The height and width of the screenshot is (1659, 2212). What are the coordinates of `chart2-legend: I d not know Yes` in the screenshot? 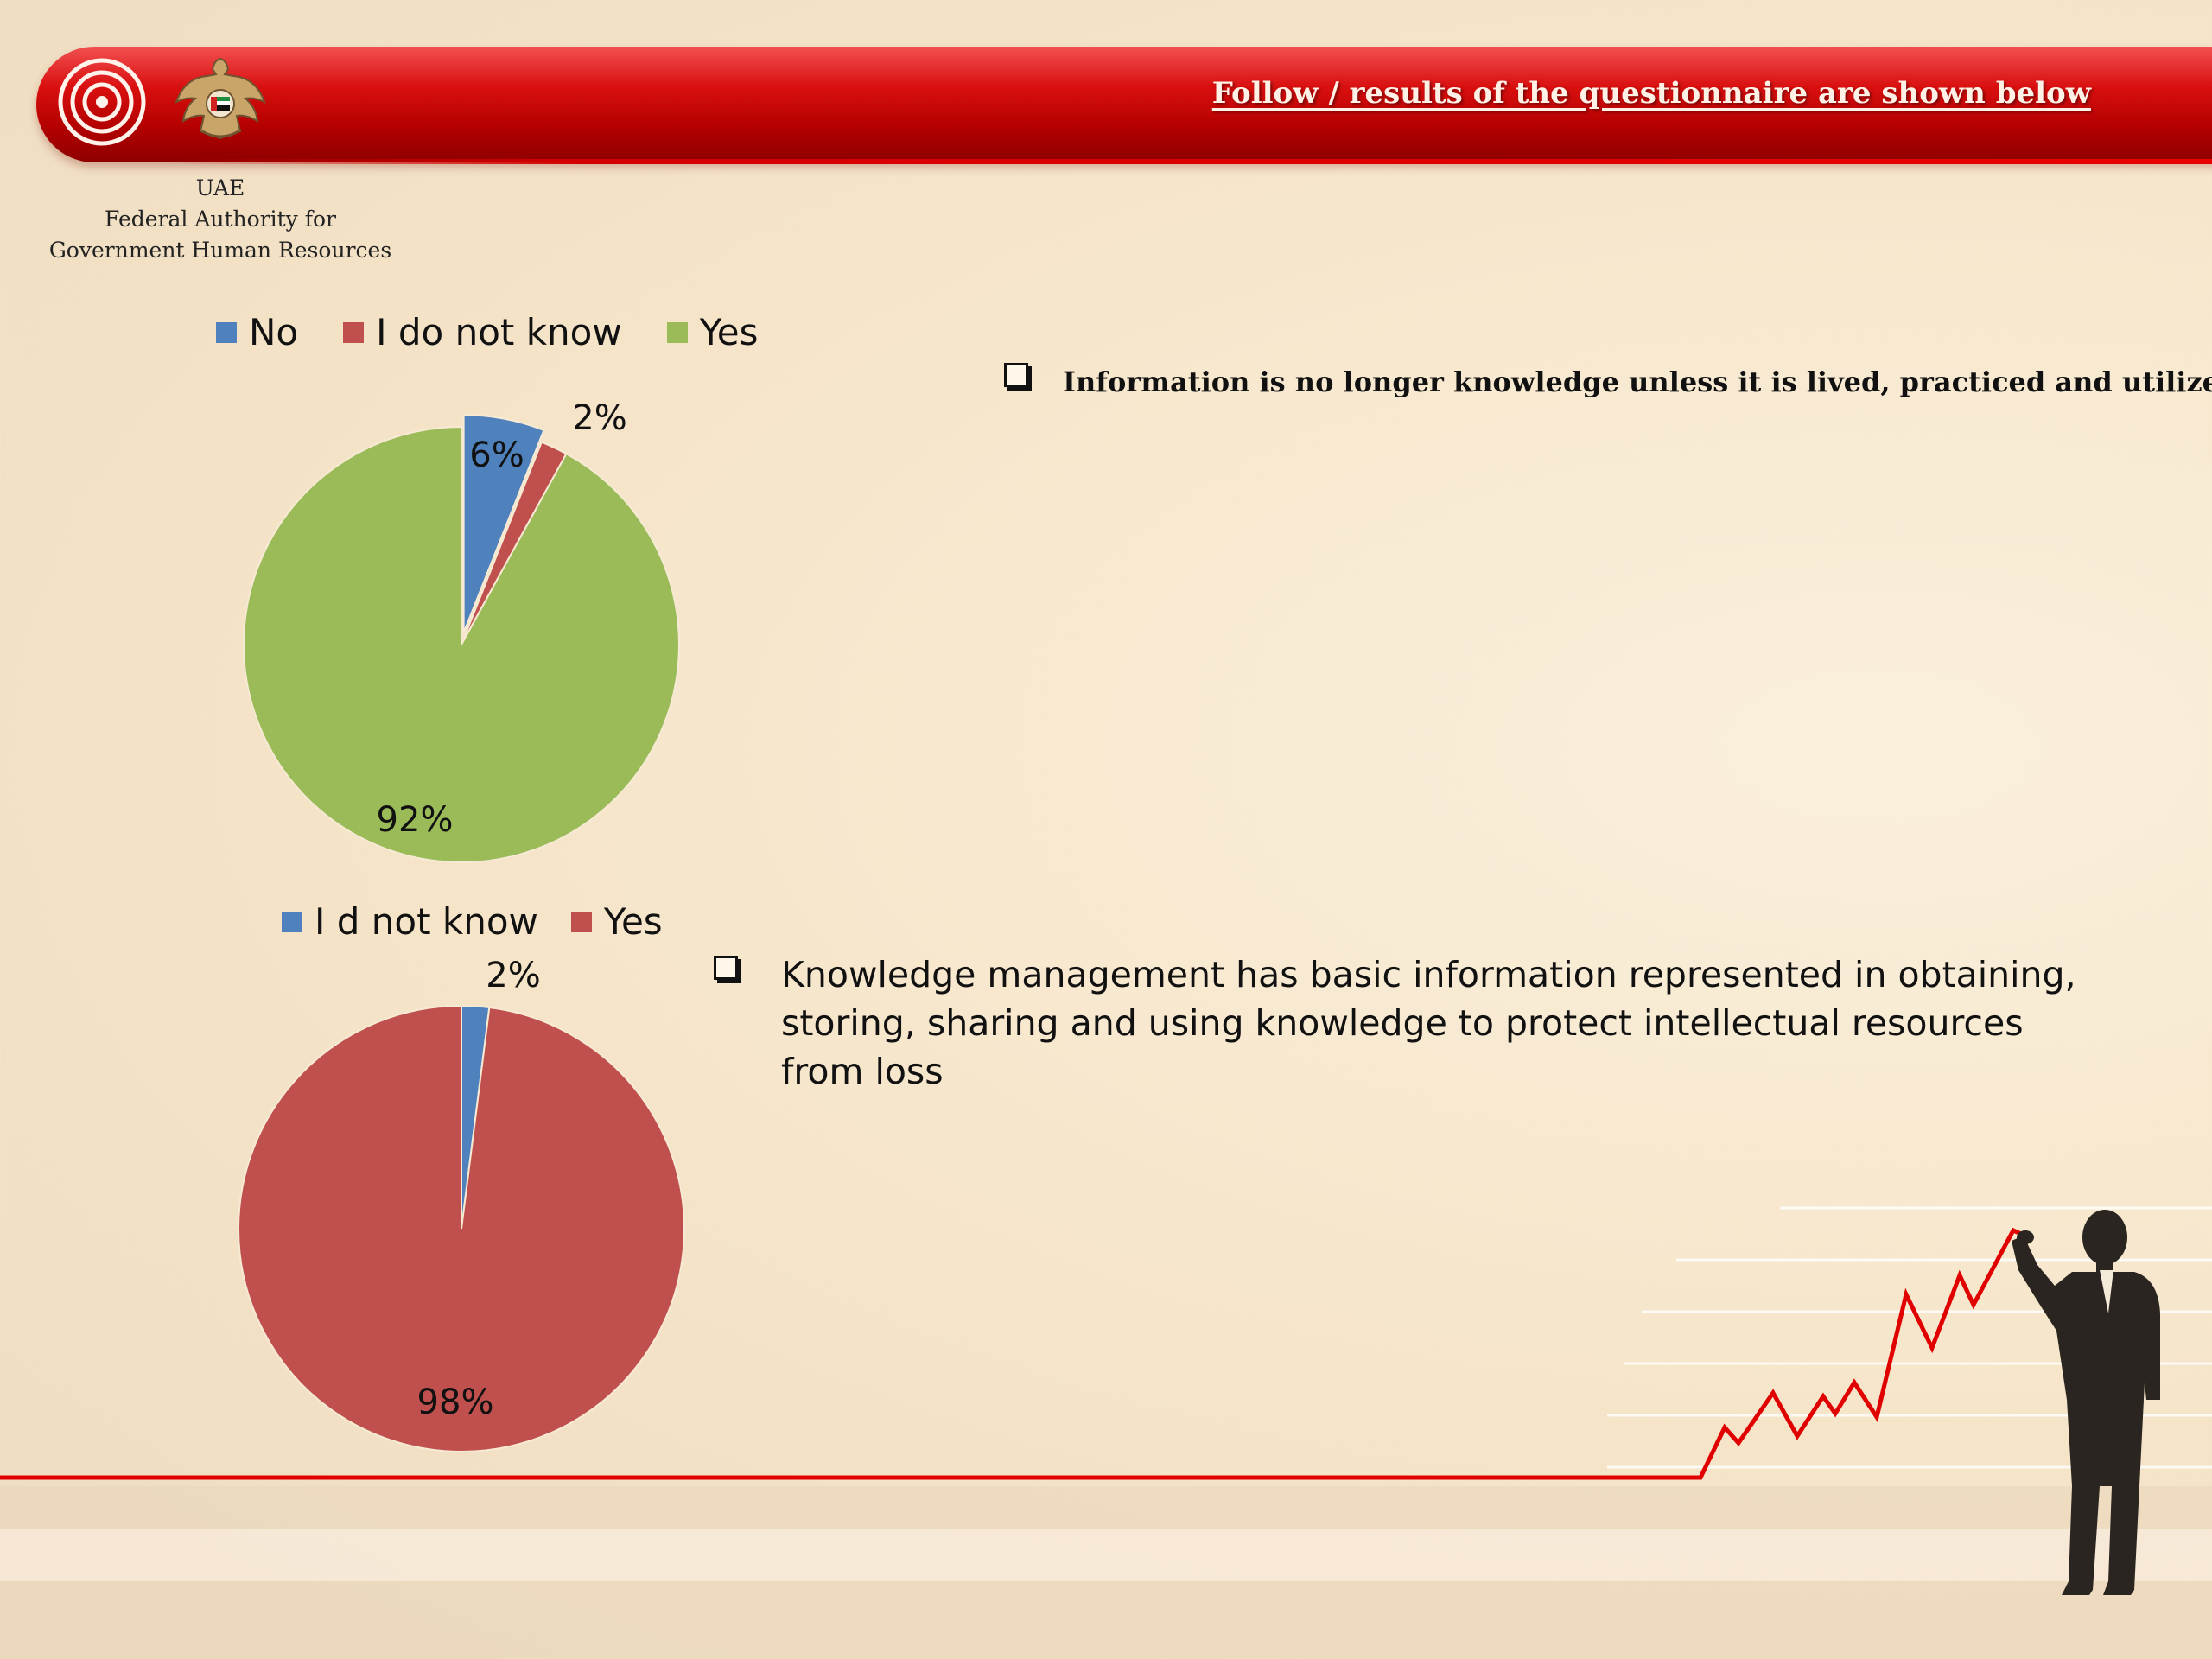 It's located at (495, 921).